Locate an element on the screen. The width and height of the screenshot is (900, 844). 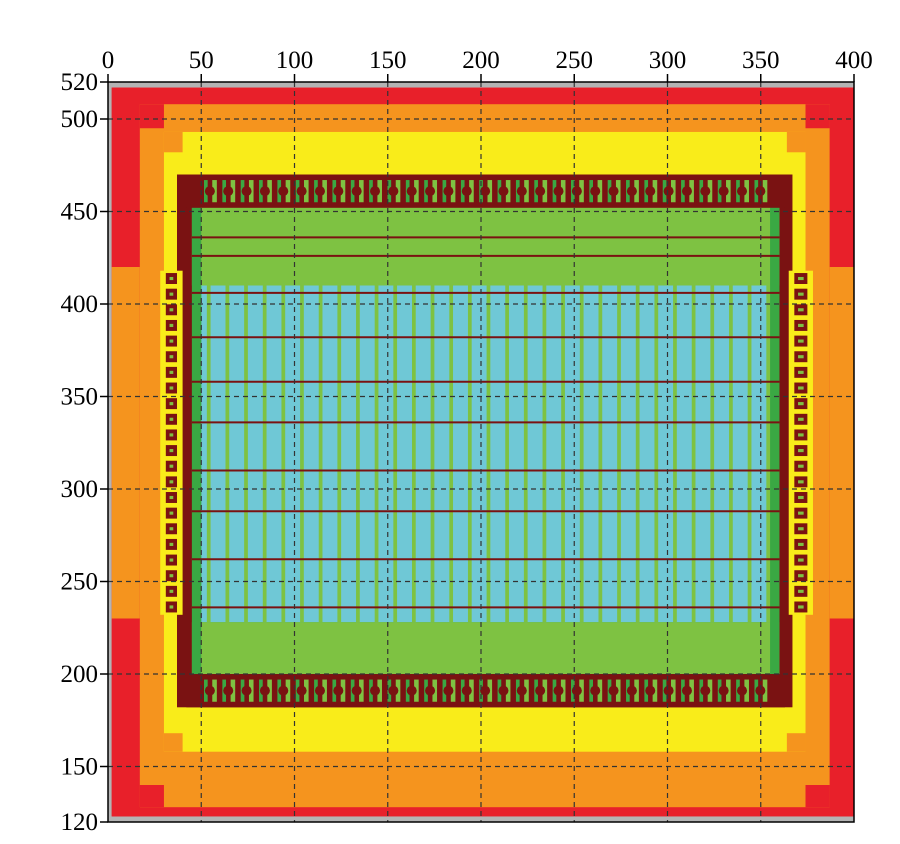
x-tick-label: 350 is located at coordinates (761, 60).